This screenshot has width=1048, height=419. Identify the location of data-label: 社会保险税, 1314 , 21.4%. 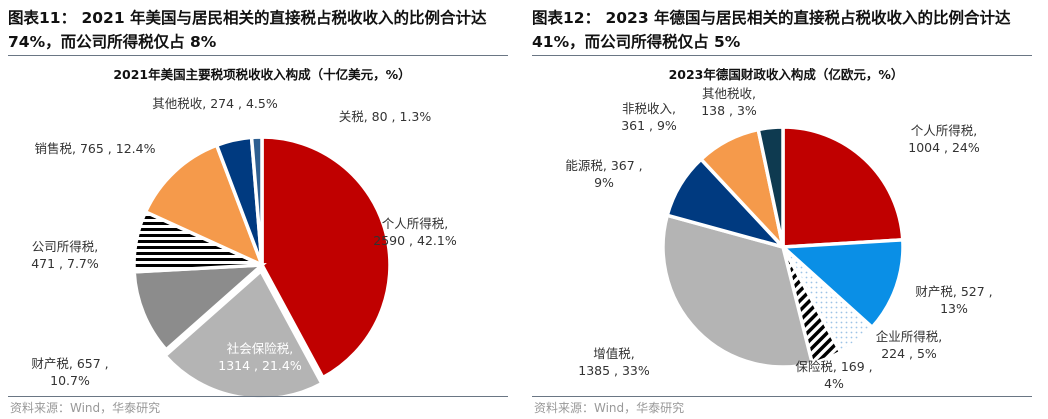
(259, 357).